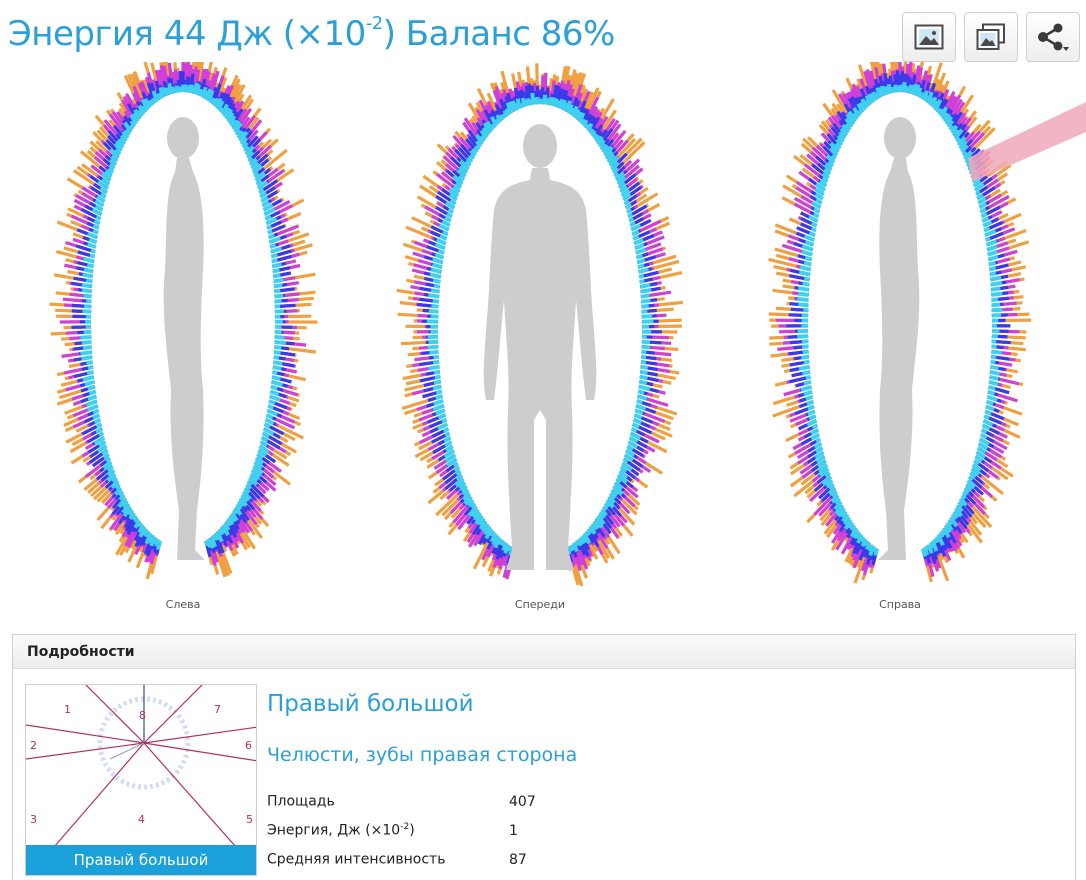 This screenshot has width=1086, height=880. I want to click on image-button, so click(929, 37).